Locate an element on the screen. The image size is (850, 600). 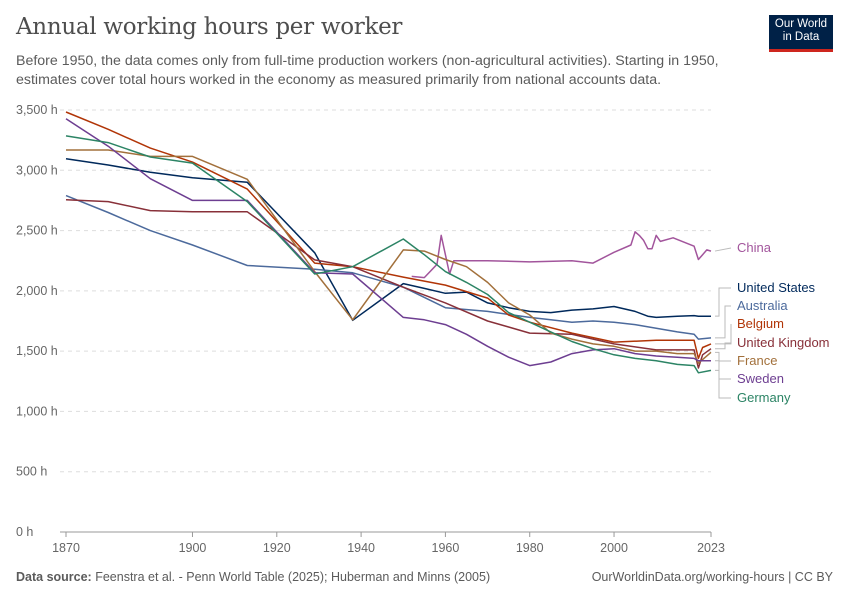
x-tick-label: 1920 is located at coordinates (277, 548).